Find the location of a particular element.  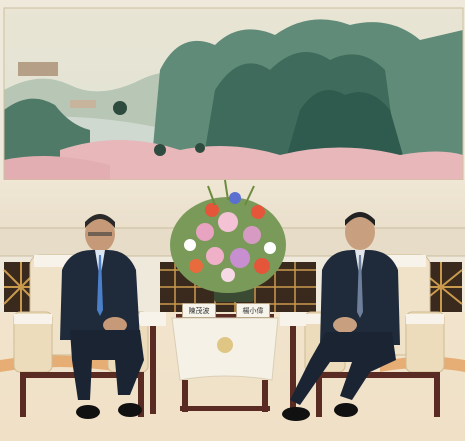

right-person is located at coordinates (341, 316).